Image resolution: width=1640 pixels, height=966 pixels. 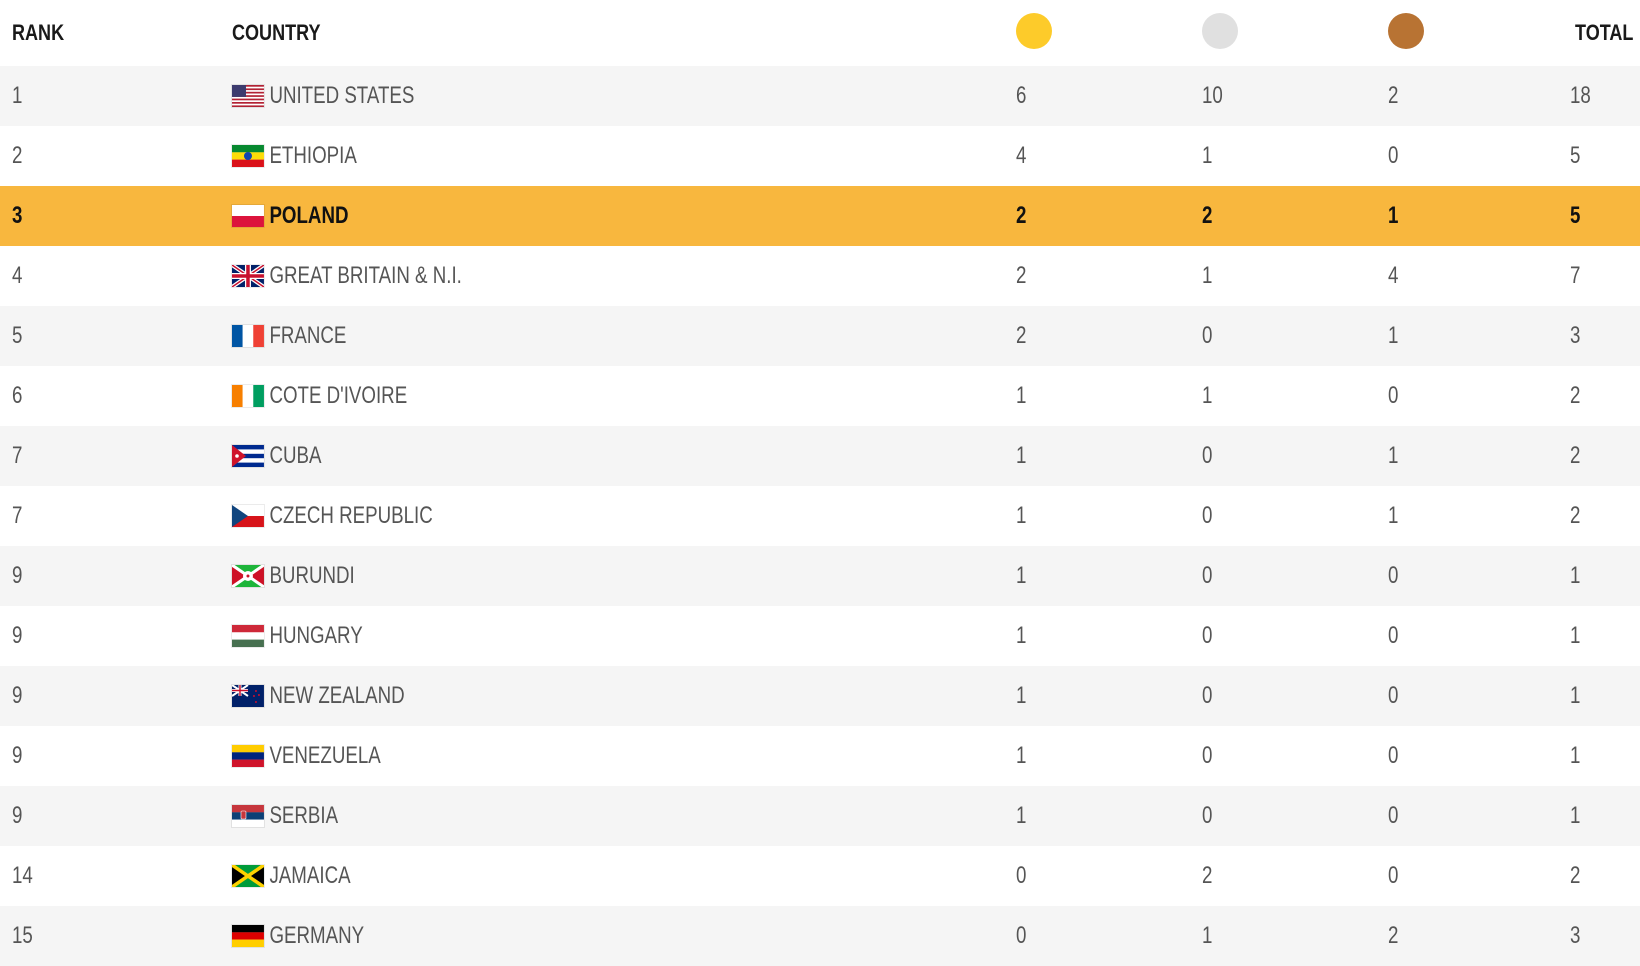 I want to click on table-row: 6 COTE D'IVOIRE 1 1 0 2, so click(x=820, y=396).